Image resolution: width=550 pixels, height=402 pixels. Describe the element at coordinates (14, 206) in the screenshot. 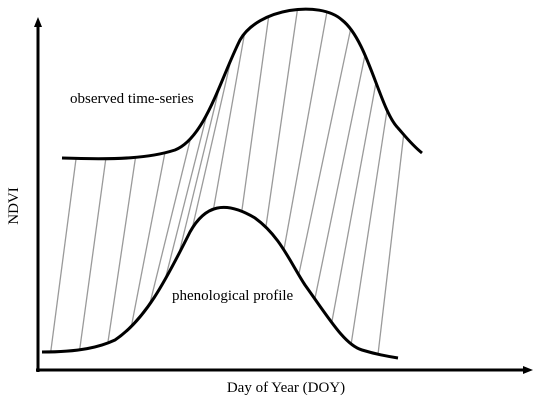

I see `y-axis-label: NDVI` at that location.